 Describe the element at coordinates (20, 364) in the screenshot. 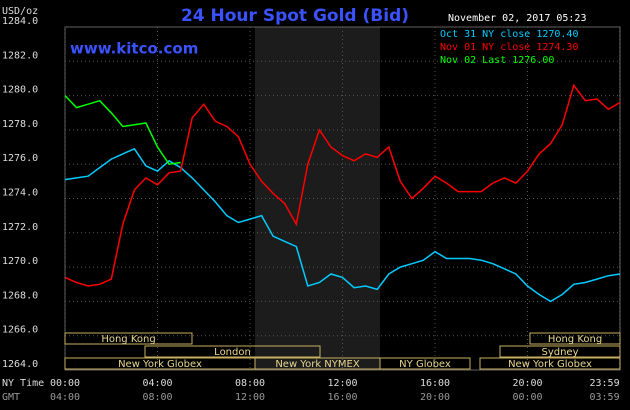

I see `y-tick-label: 1264.0` at that location.